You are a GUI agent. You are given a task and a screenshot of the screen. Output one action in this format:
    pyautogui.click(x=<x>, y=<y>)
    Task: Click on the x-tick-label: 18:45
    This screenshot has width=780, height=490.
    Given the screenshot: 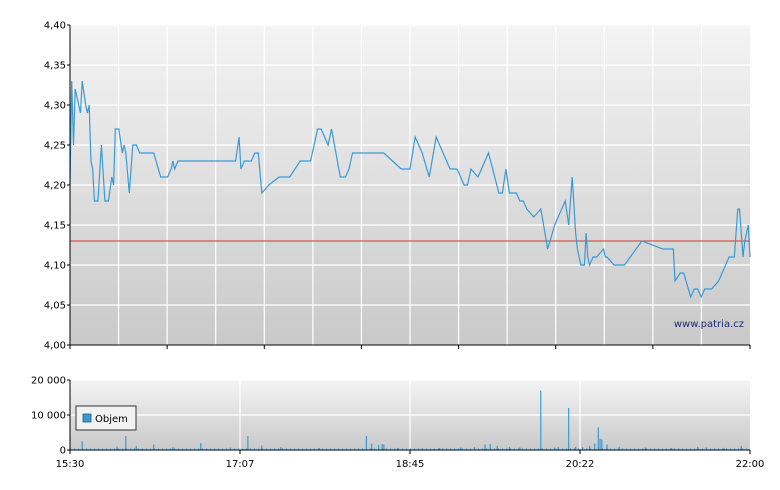 What is the action you would take?
    pyautogui.click(x=410, y=464)
    